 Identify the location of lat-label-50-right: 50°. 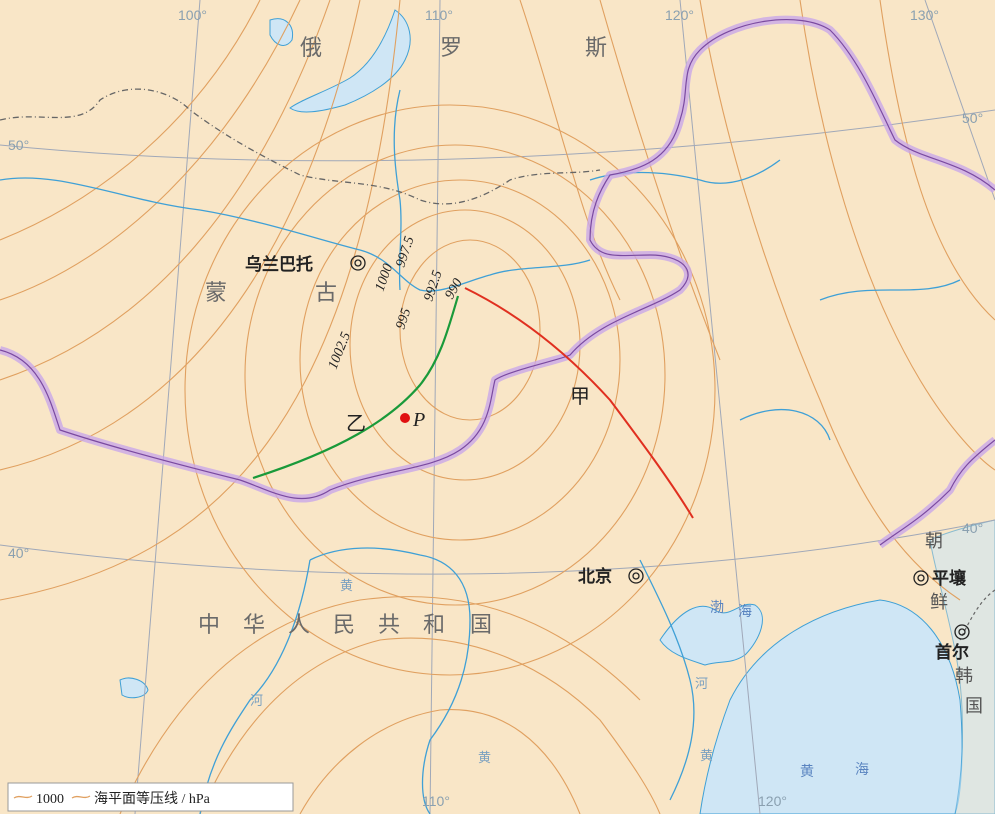
(972, 118).